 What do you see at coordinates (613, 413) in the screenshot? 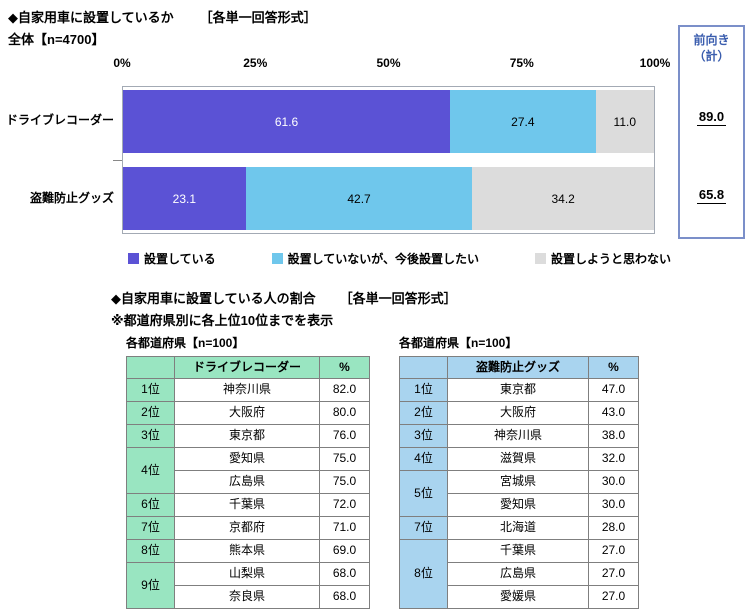
I see `value-cell: 43.0` at bounding box center [613, 413].